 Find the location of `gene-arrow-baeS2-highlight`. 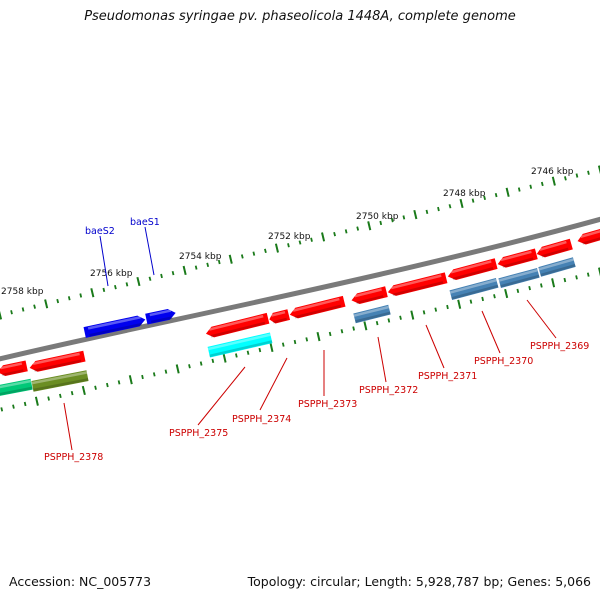

gene-arrow-baeS2-highlight is located at coordinates (114, 323).